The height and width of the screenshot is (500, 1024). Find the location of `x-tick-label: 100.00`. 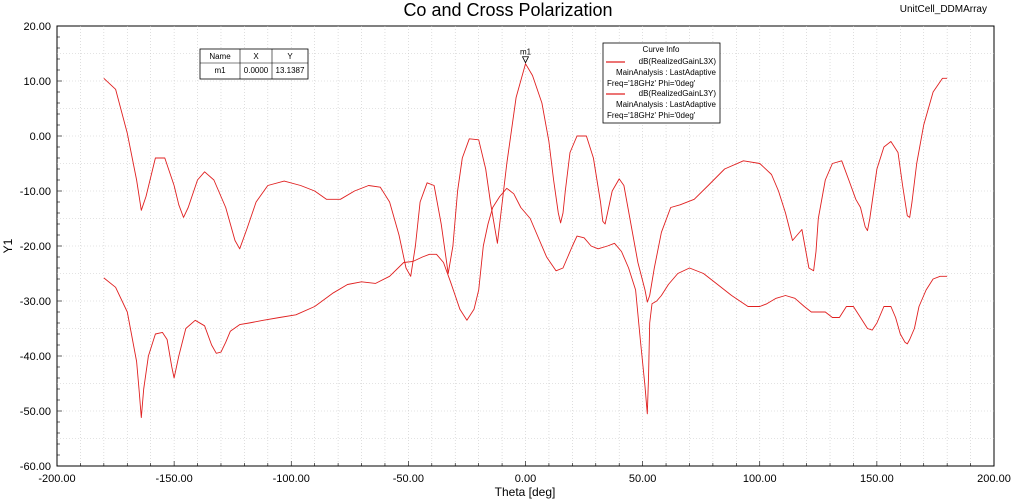

x-tick-label: 100.00 is located at coordinates (760, 479).